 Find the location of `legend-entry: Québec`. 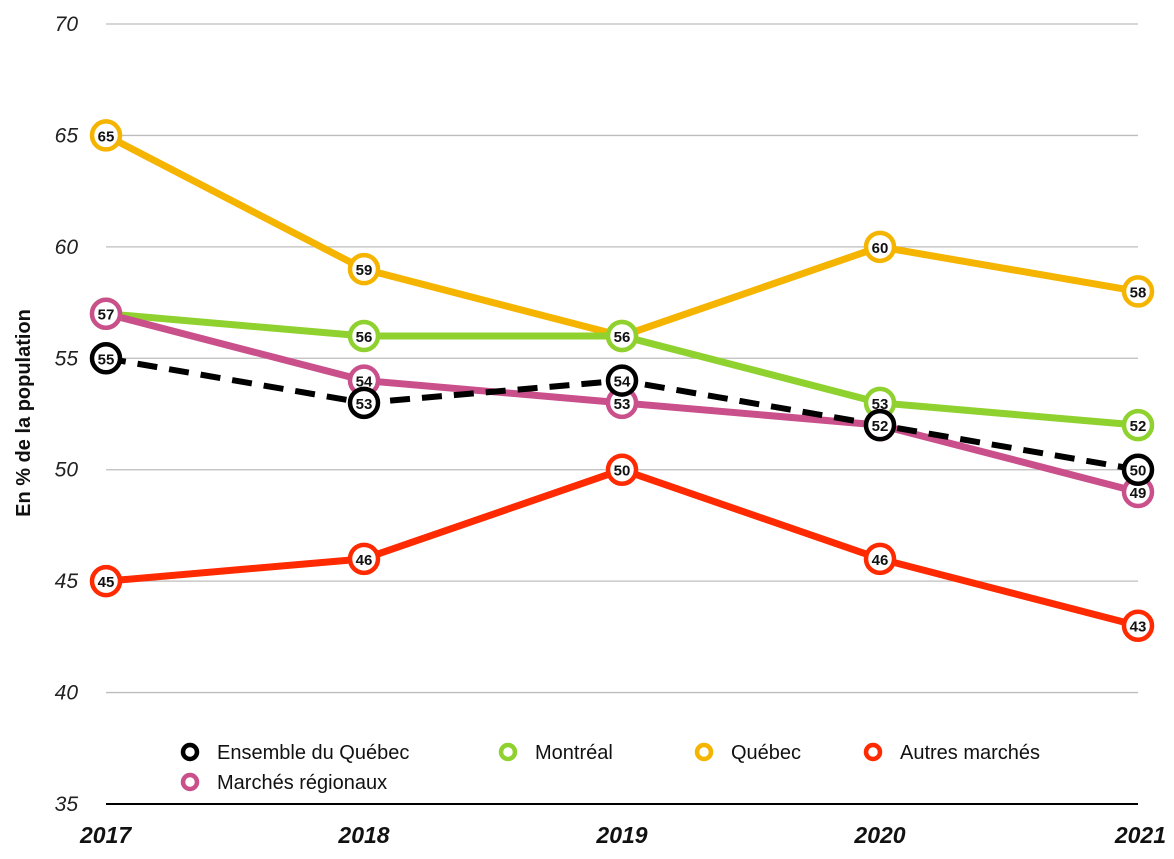

legend-entry: Québec is located at coordinates (766, 753).